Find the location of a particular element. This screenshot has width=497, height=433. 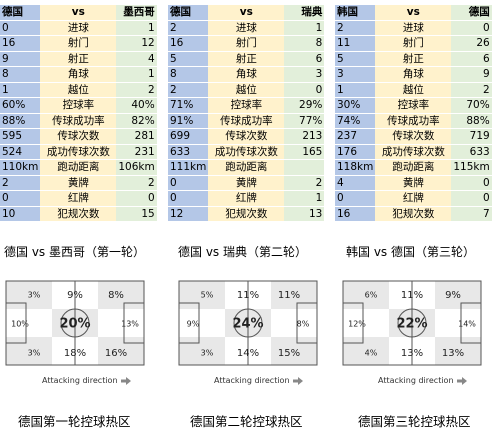

stat-row: 91% 传球成功率 77% is located at coordinates (246, 121).